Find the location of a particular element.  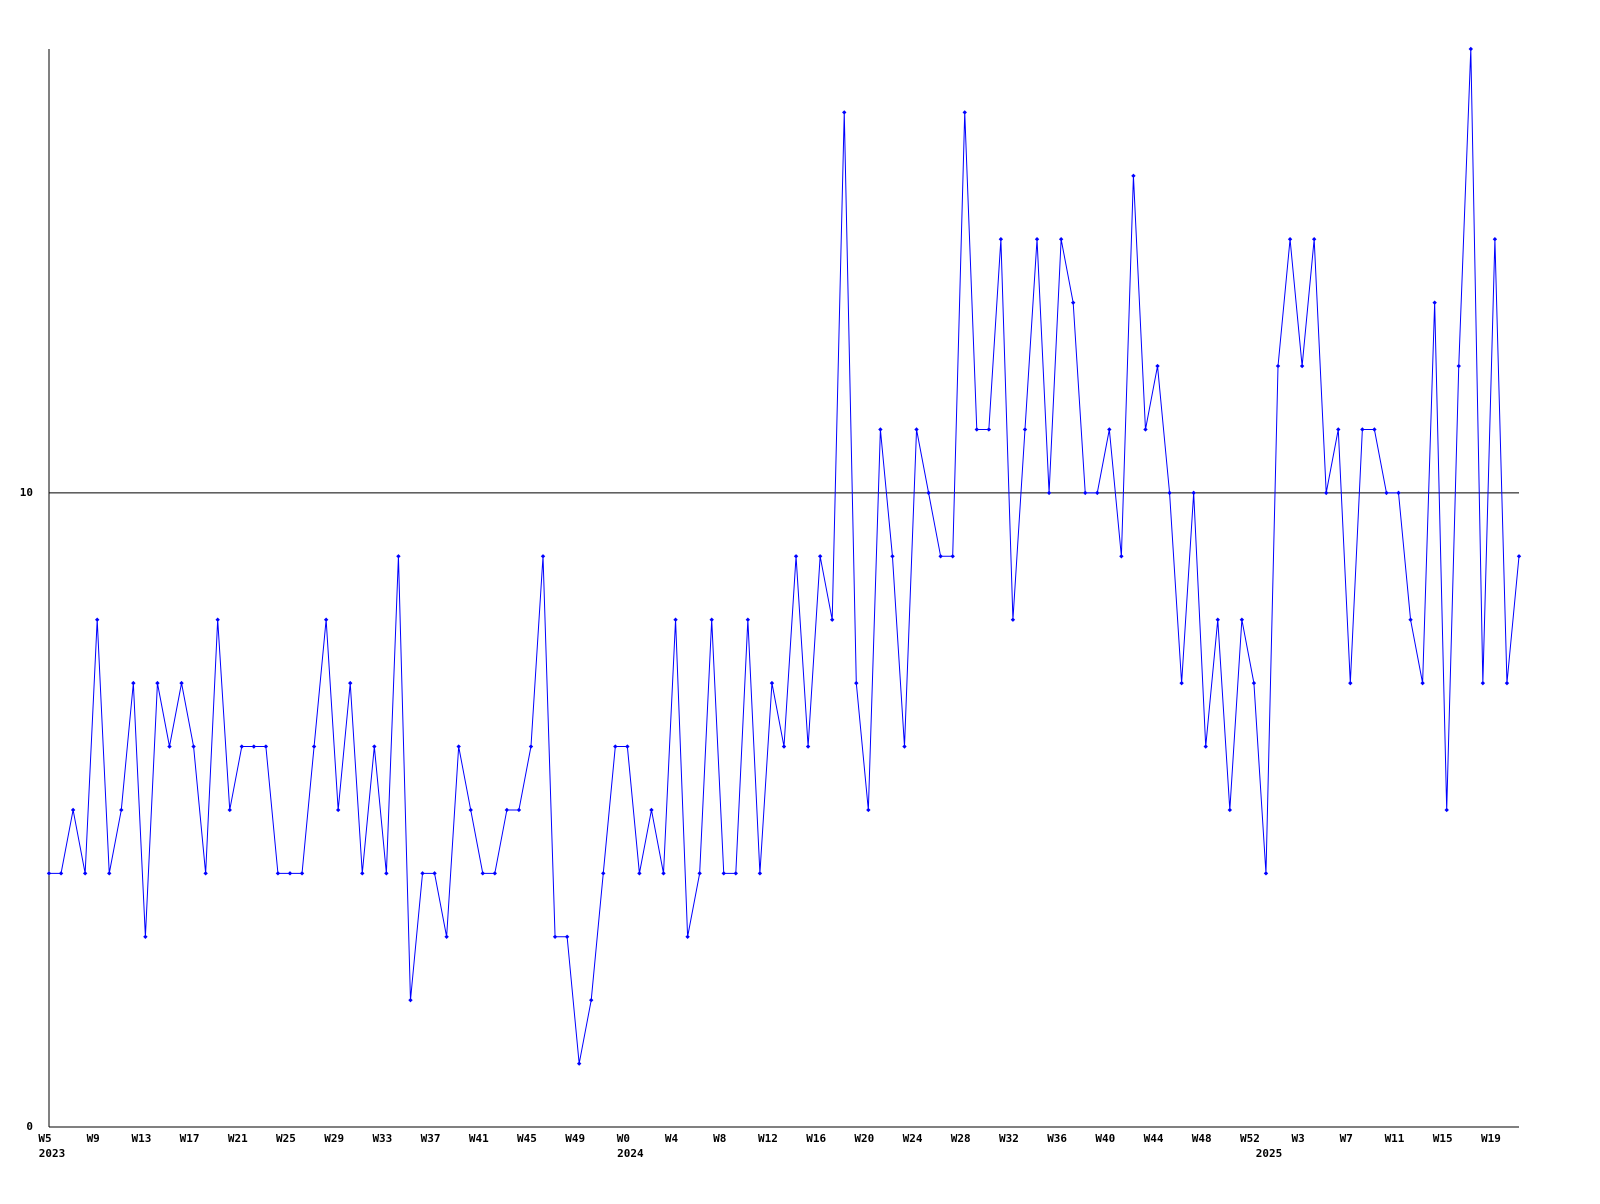

x-year-label: 2023 is located at coordinates (52, 1153).